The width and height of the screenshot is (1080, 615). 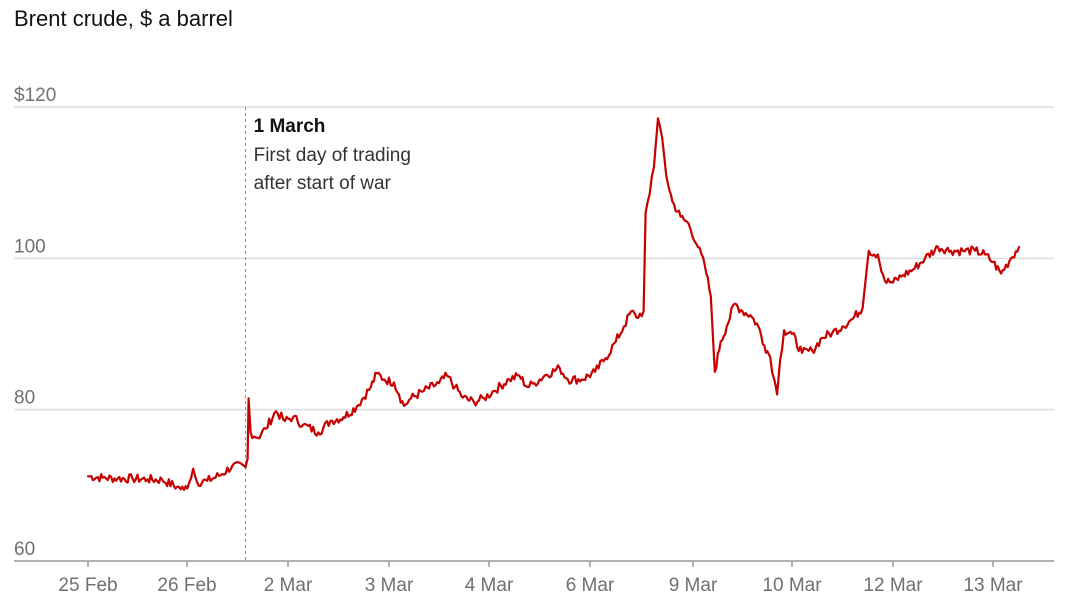 What do you see at coordinates (87, 585) in the screenshot?
I see `x-tick-label: 25 Feb` at bounding box center [87, 585].